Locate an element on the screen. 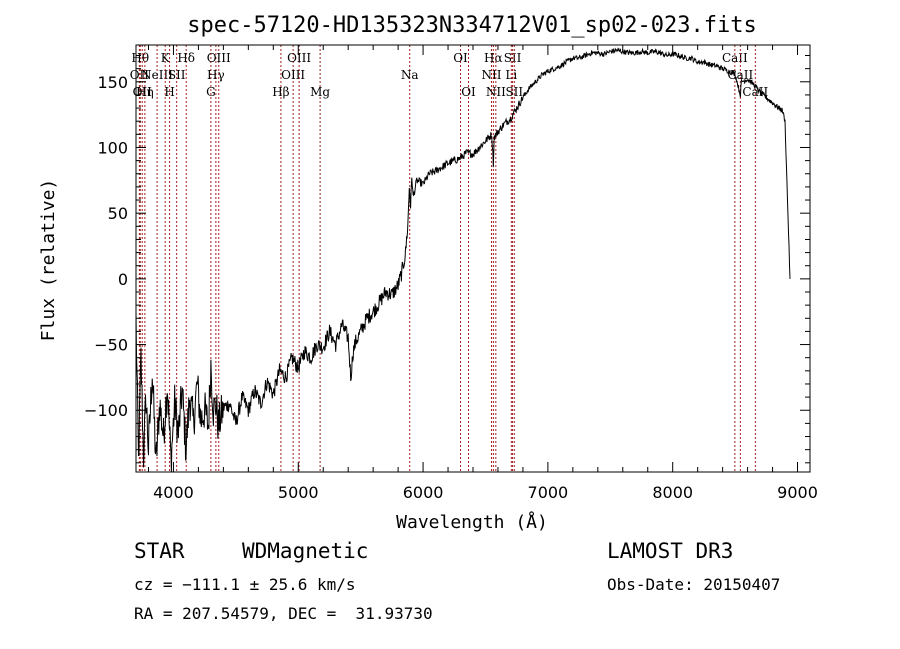 This screenshot has width=900, height=649. object-class: STAR is located at coordinates (159, 551).